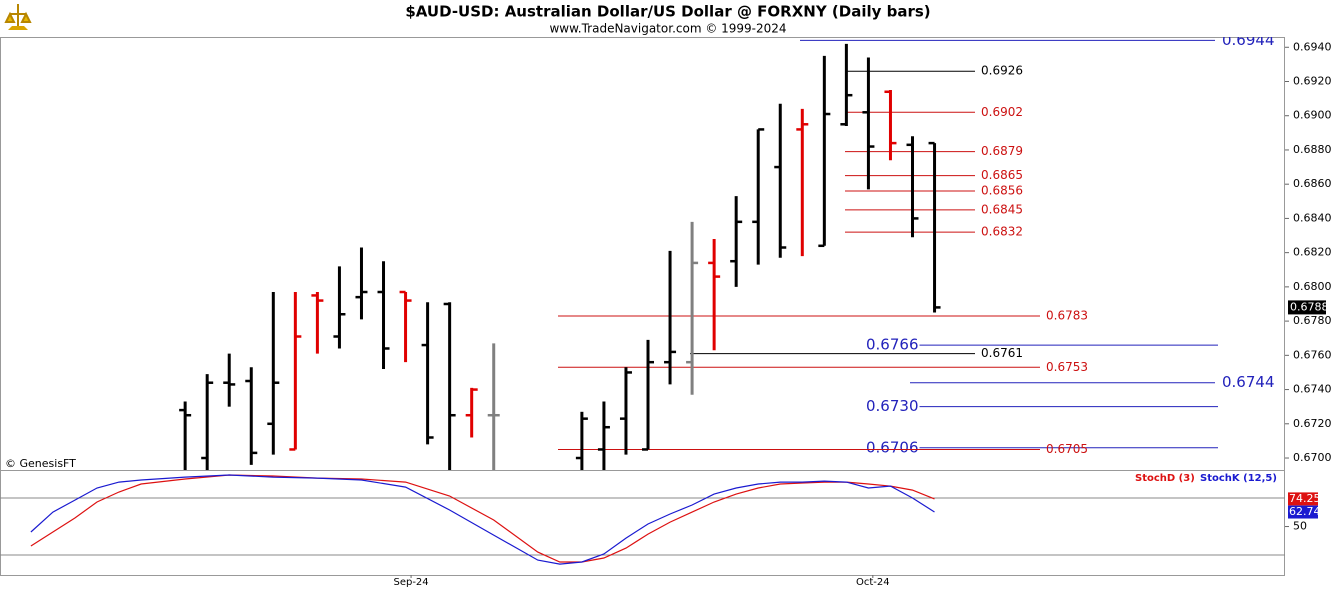 Image resolution: width=1336 pixels, height=591 pixels. I want to click on legend-entry: StochK (12,5), so click(1238, 478).